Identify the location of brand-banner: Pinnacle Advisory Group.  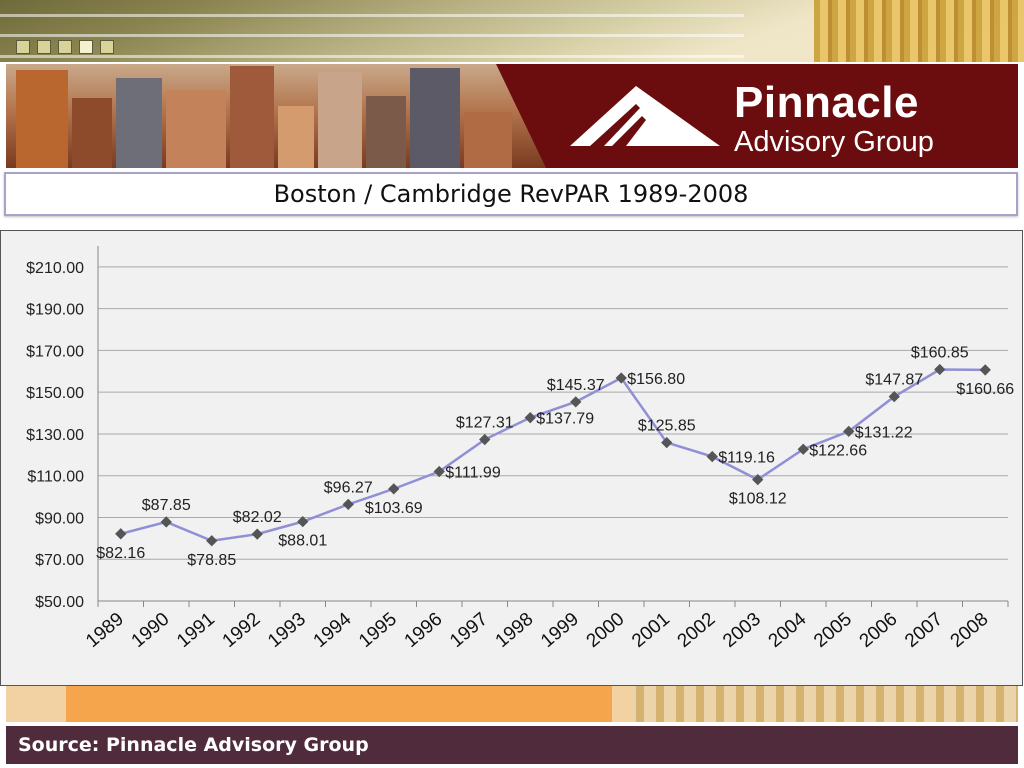
(512, 116).